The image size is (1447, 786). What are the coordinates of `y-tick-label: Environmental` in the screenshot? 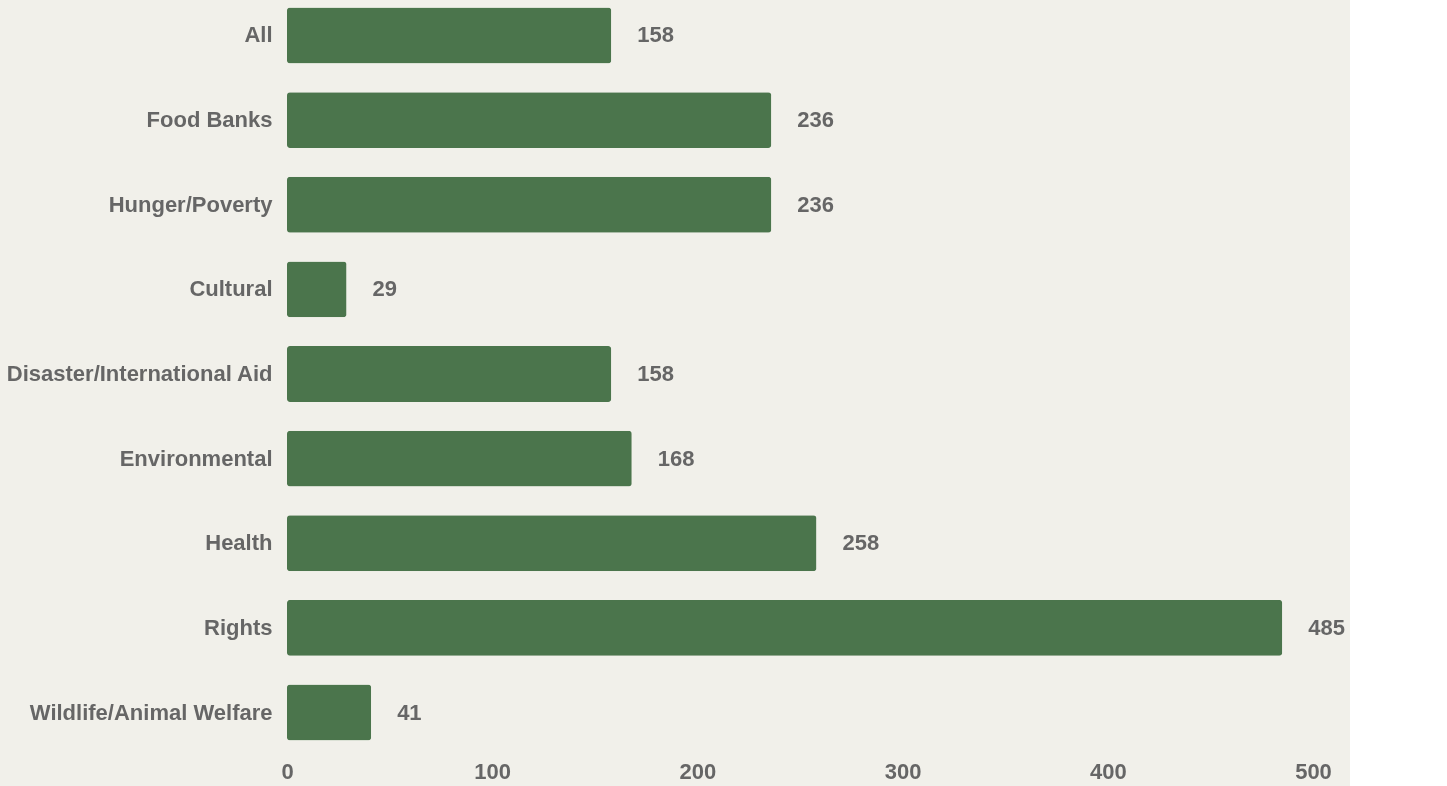 It's located at (196, 458).